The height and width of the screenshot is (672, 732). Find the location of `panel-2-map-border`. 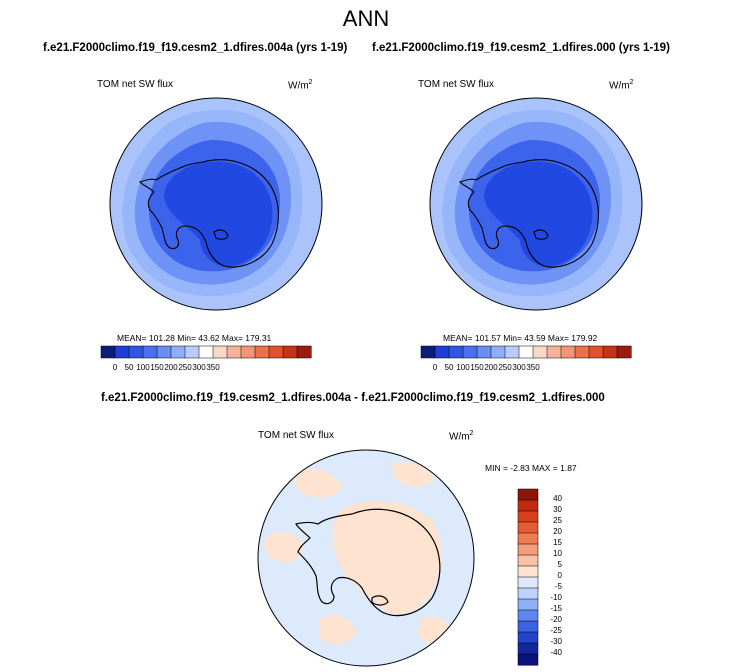

panel-2-map-border is located at coordinates (536, 204).